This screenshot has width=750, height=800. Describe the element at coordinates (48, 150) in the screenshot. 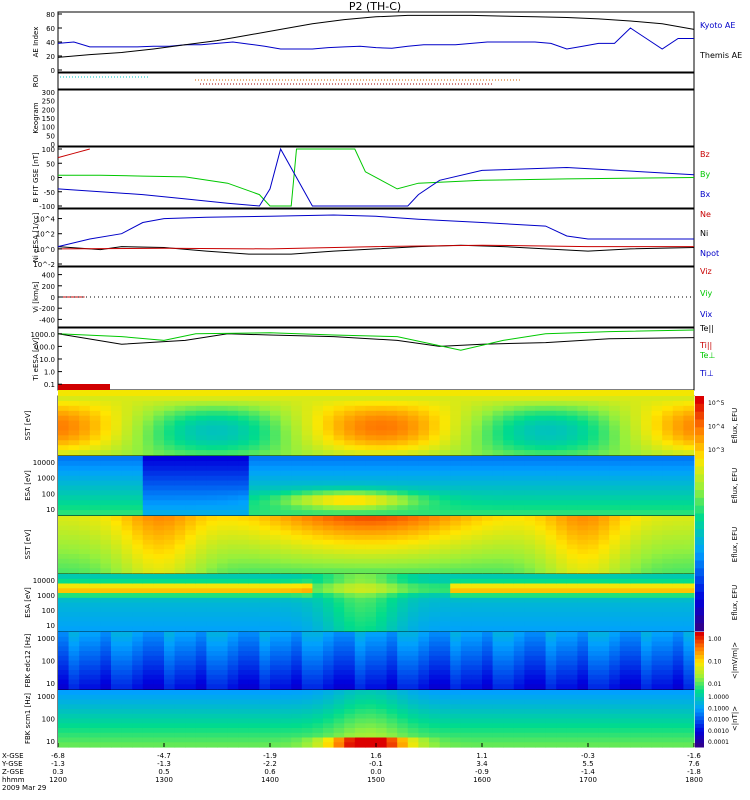

I see `bfield-ytick-label-4: 100` at that location.